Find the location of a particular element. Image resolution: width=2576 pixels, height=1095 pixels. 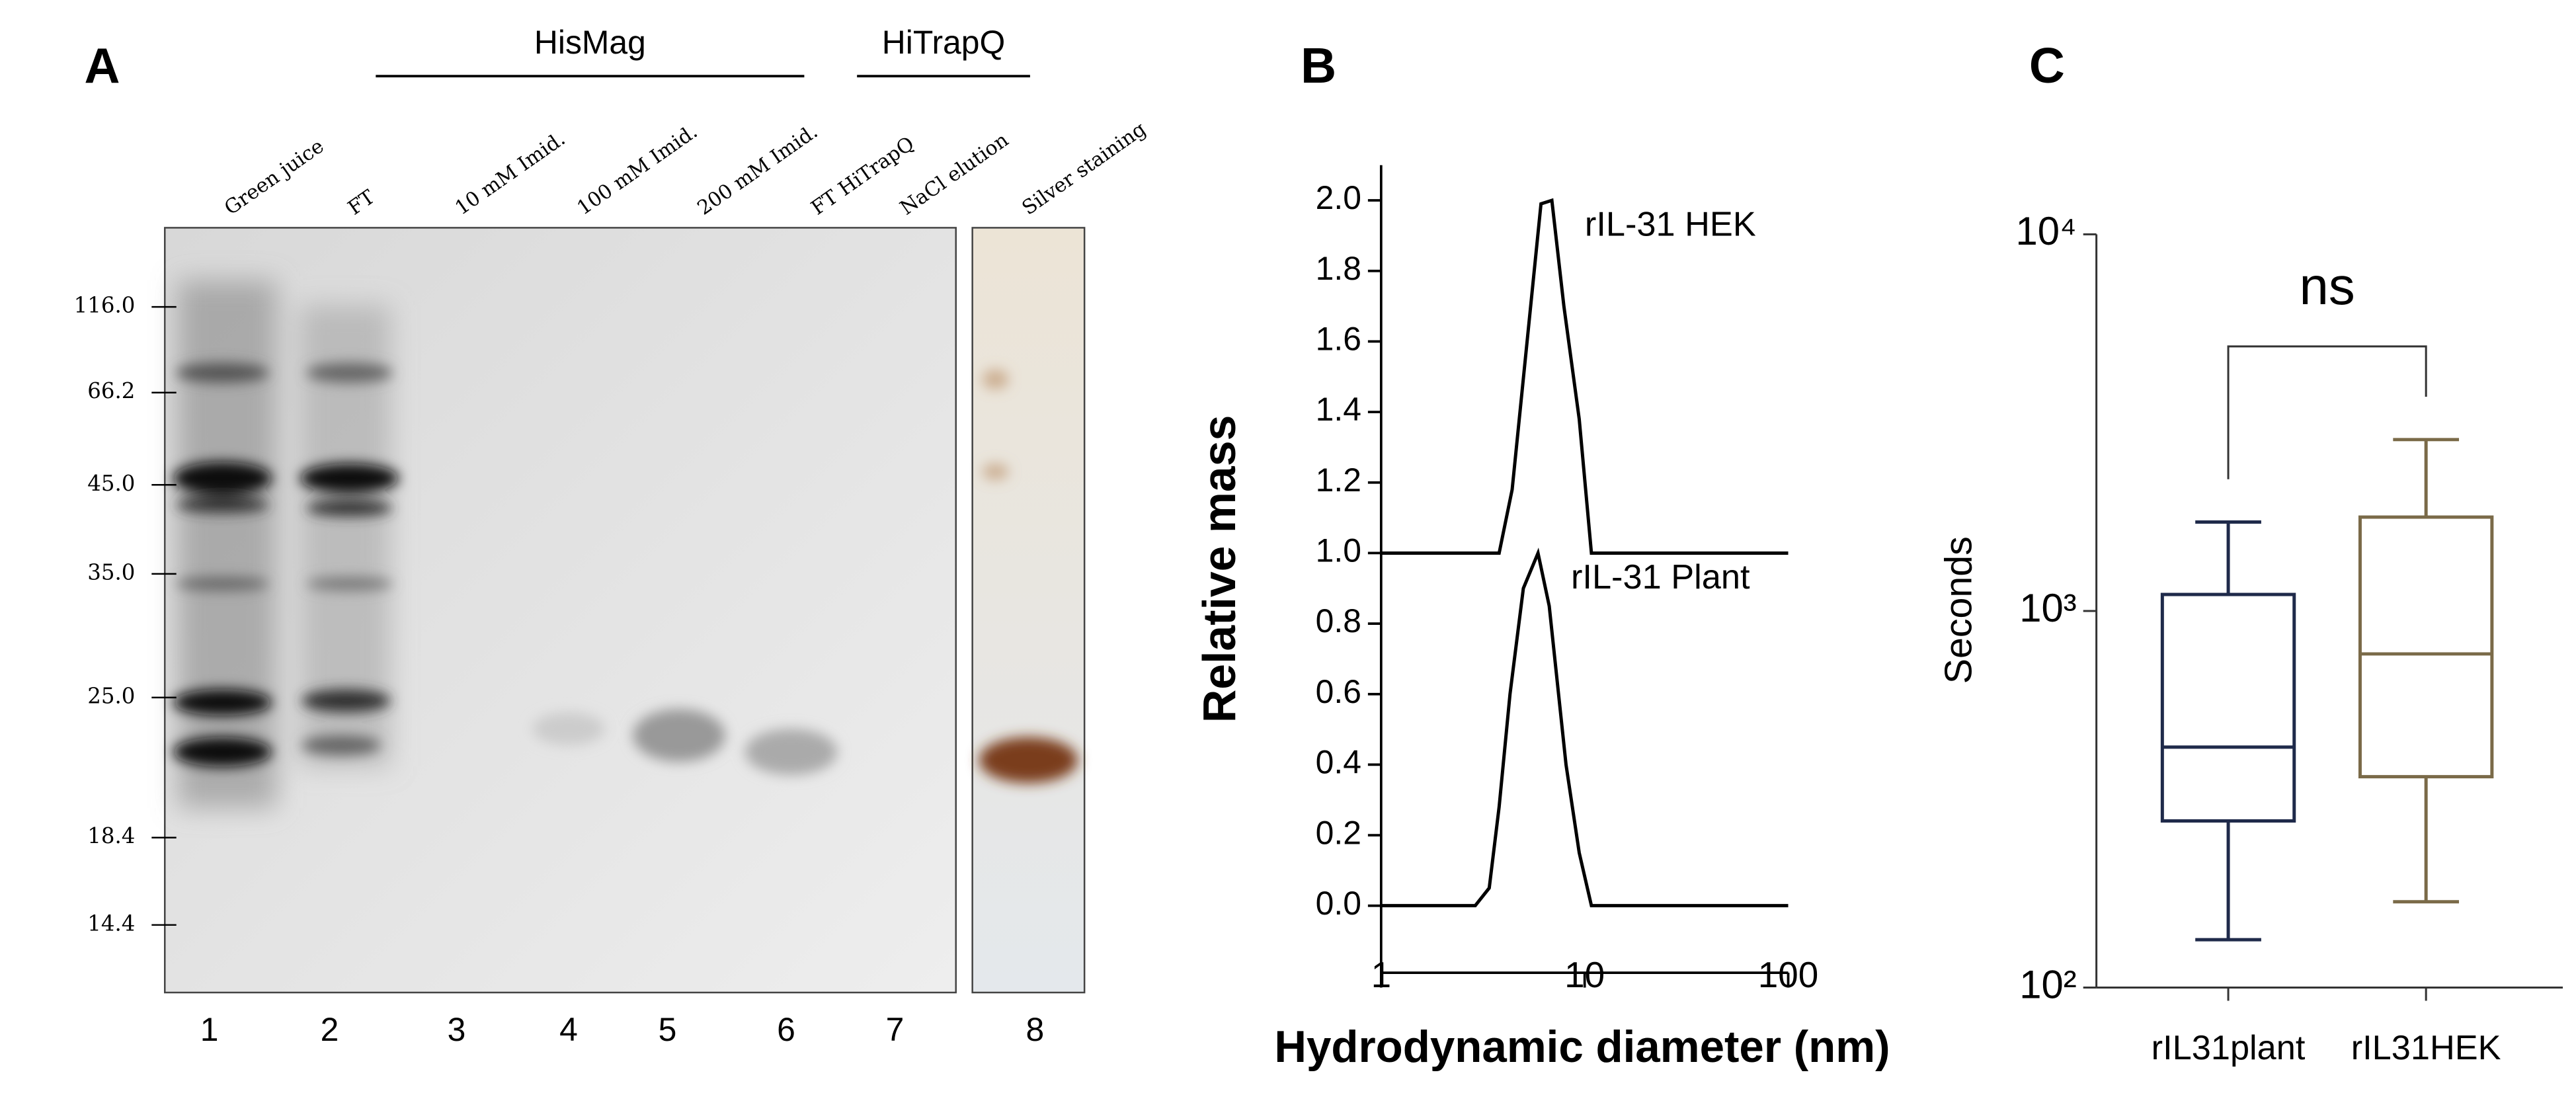

gel-bands is located at coordinates (625, 573).